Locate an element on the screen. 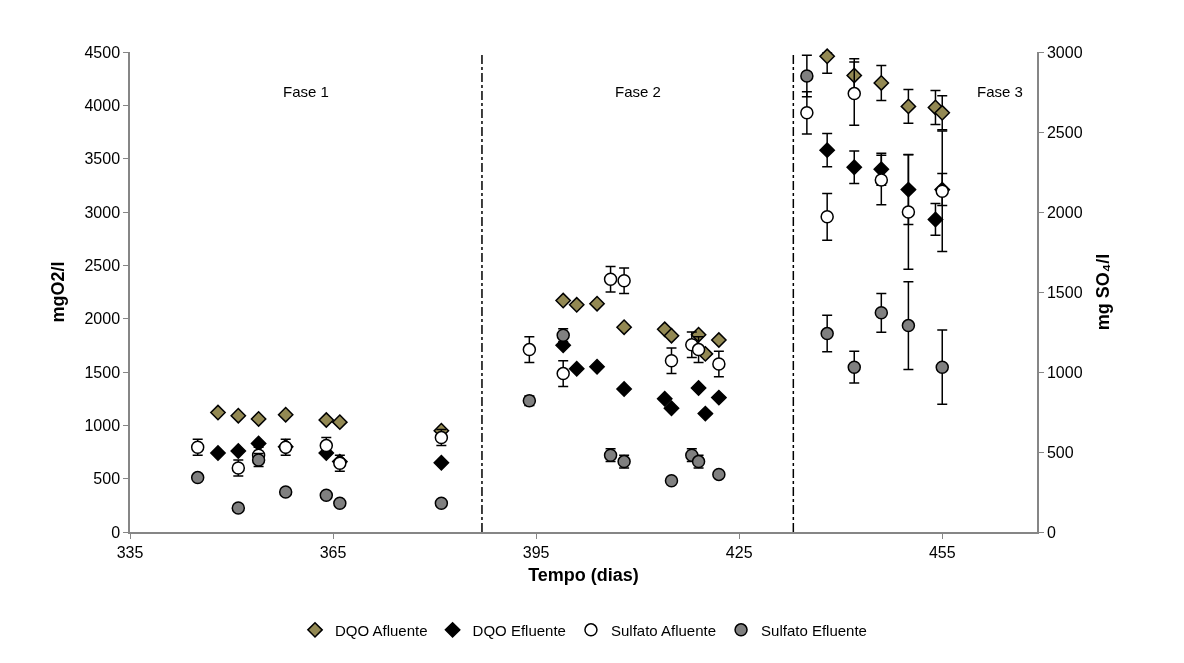  y-axis-title: mgO2/l is located at coordinates (58, 292).